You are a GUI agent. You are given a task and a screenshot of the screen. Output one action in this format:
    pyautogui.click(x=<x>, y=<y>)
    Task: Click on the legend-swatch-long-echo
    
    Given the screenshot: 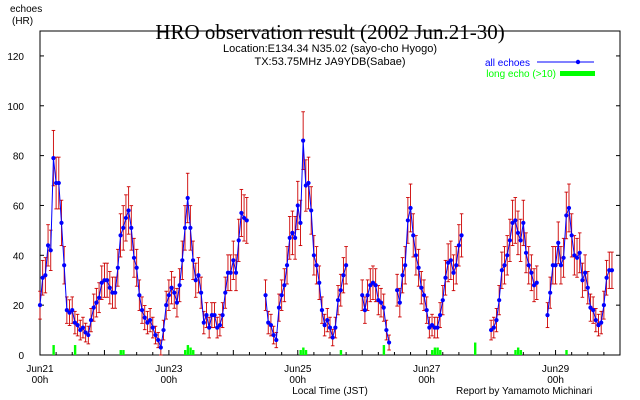 What is the action you would take?
    pyautogui.click(x=577, y=73)
    